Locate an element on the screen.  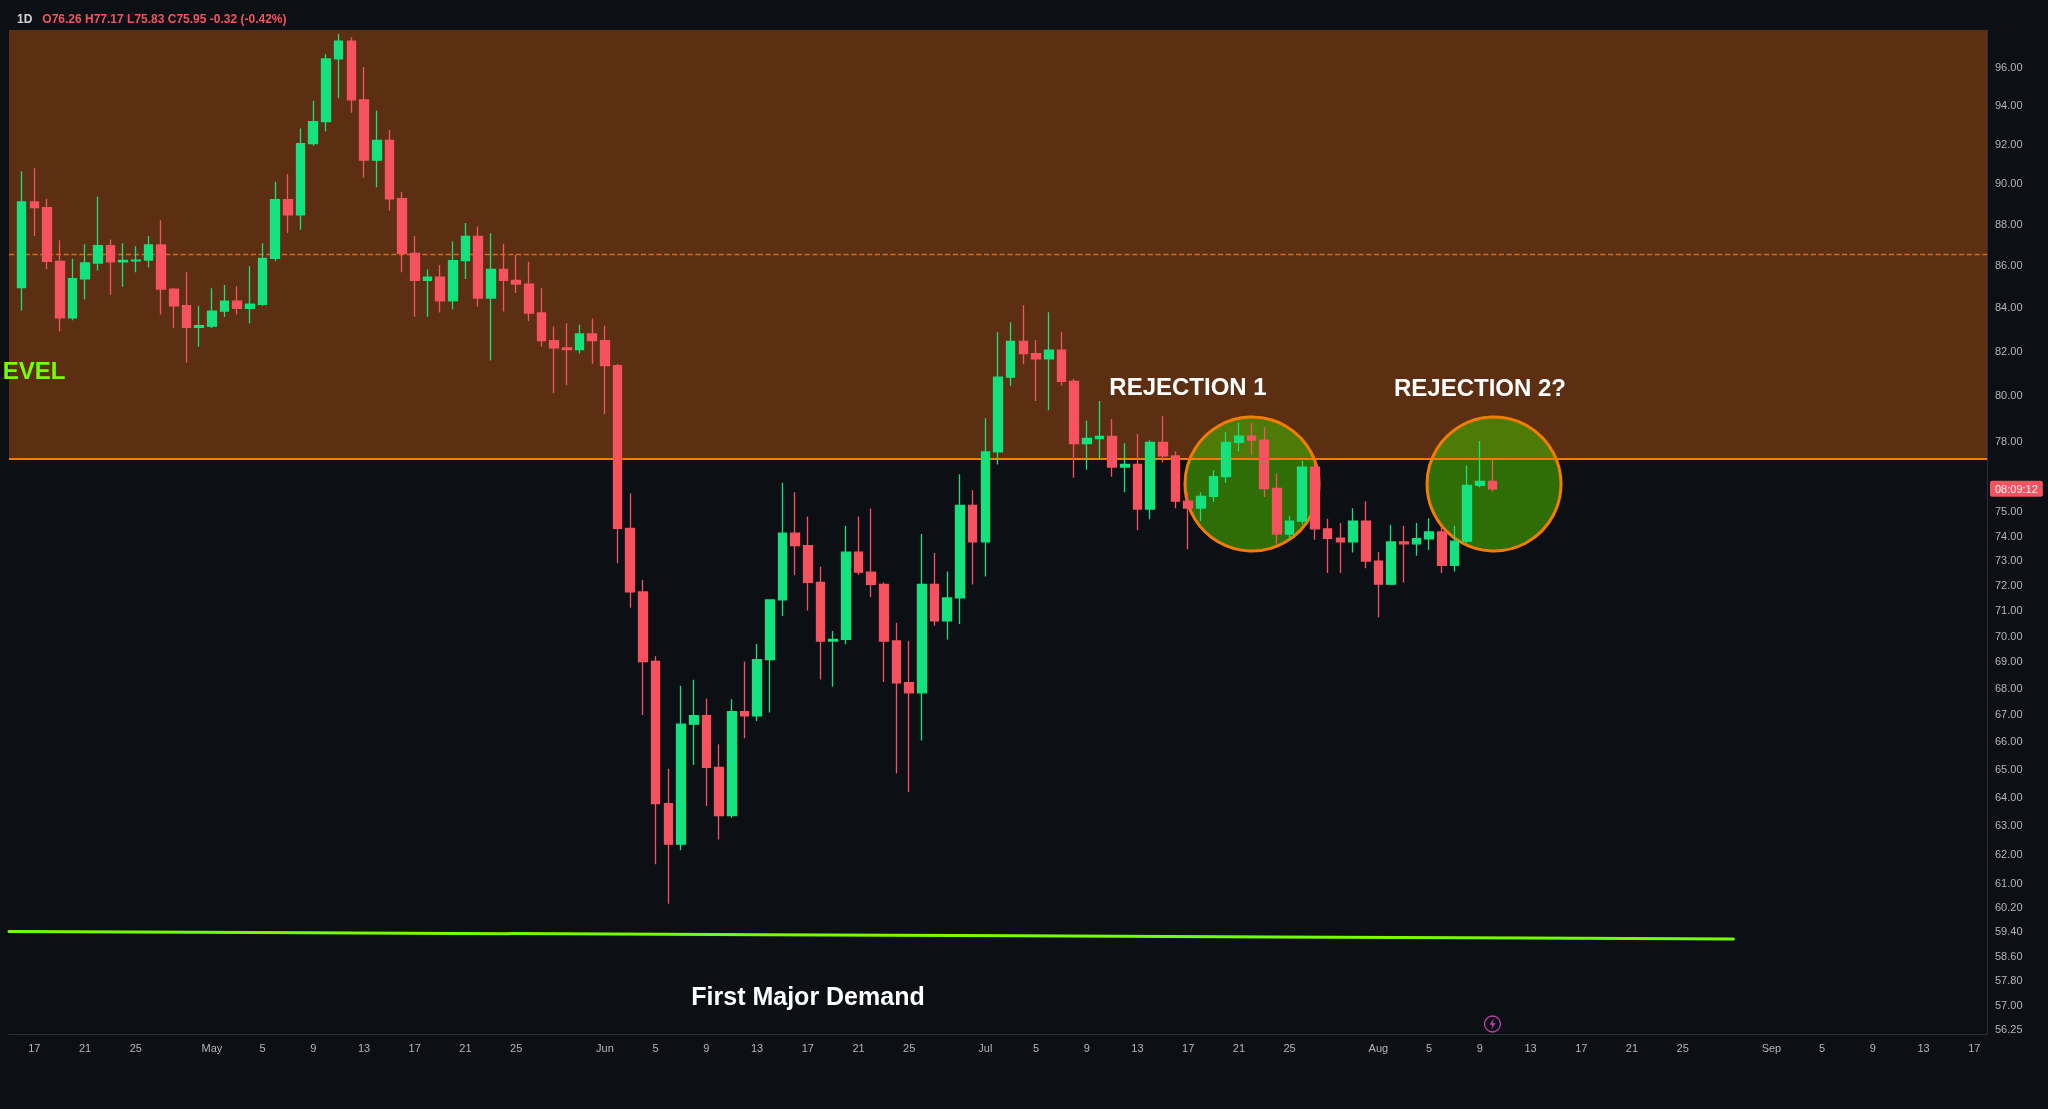
y-tick-label: 69.00 is located at coordinates (2009, 661).